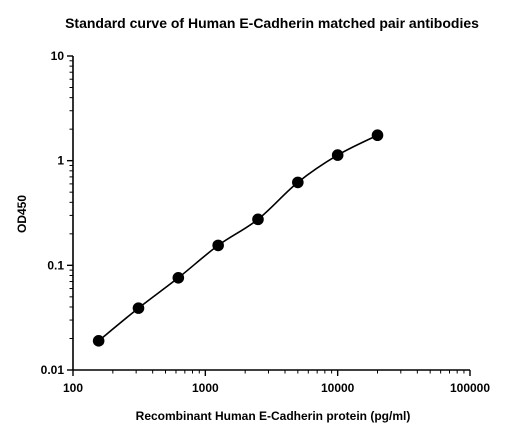  What do you see at coordinates (22, 214) in the screenshot?
I see `y-axis-label: OD450` at bounding box center [22, 214].